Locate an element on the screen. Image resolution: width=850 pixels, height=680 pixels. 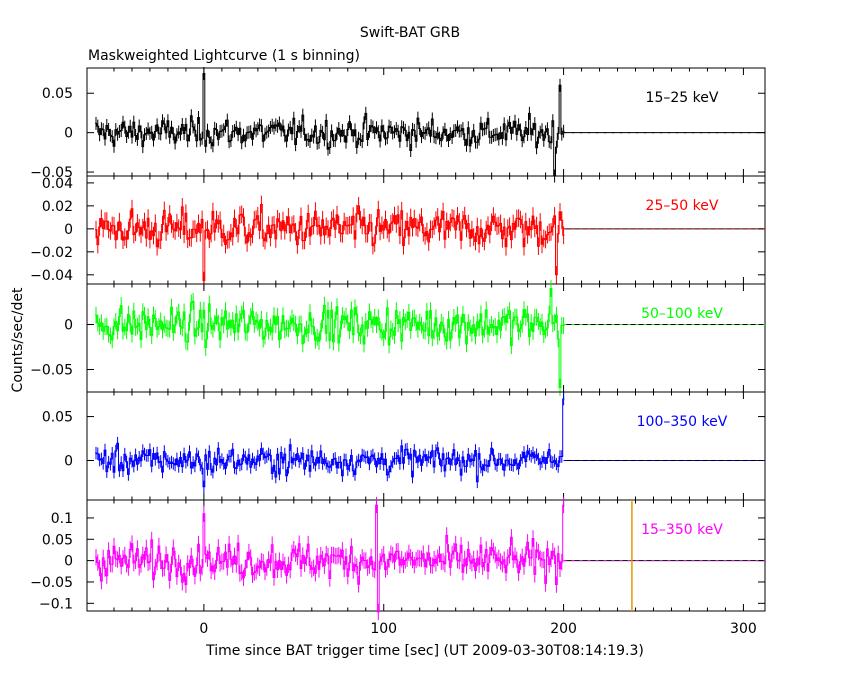
x-tick-label: 100 is located at coordinates (383, 629).